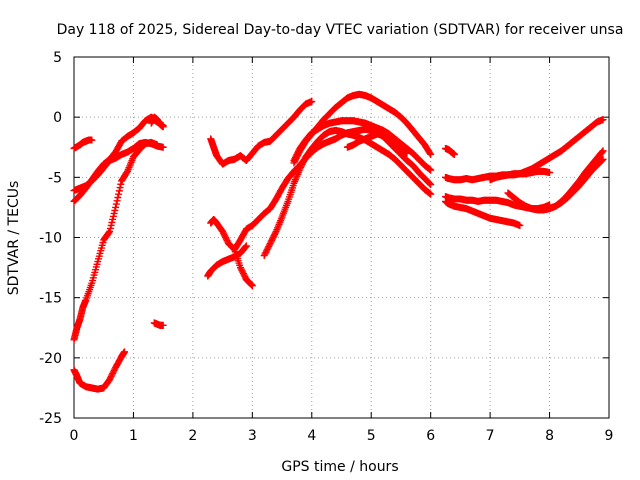 The width and height of the screenshot is (640, 480). I want to click on series-s16, so click(450, 151).